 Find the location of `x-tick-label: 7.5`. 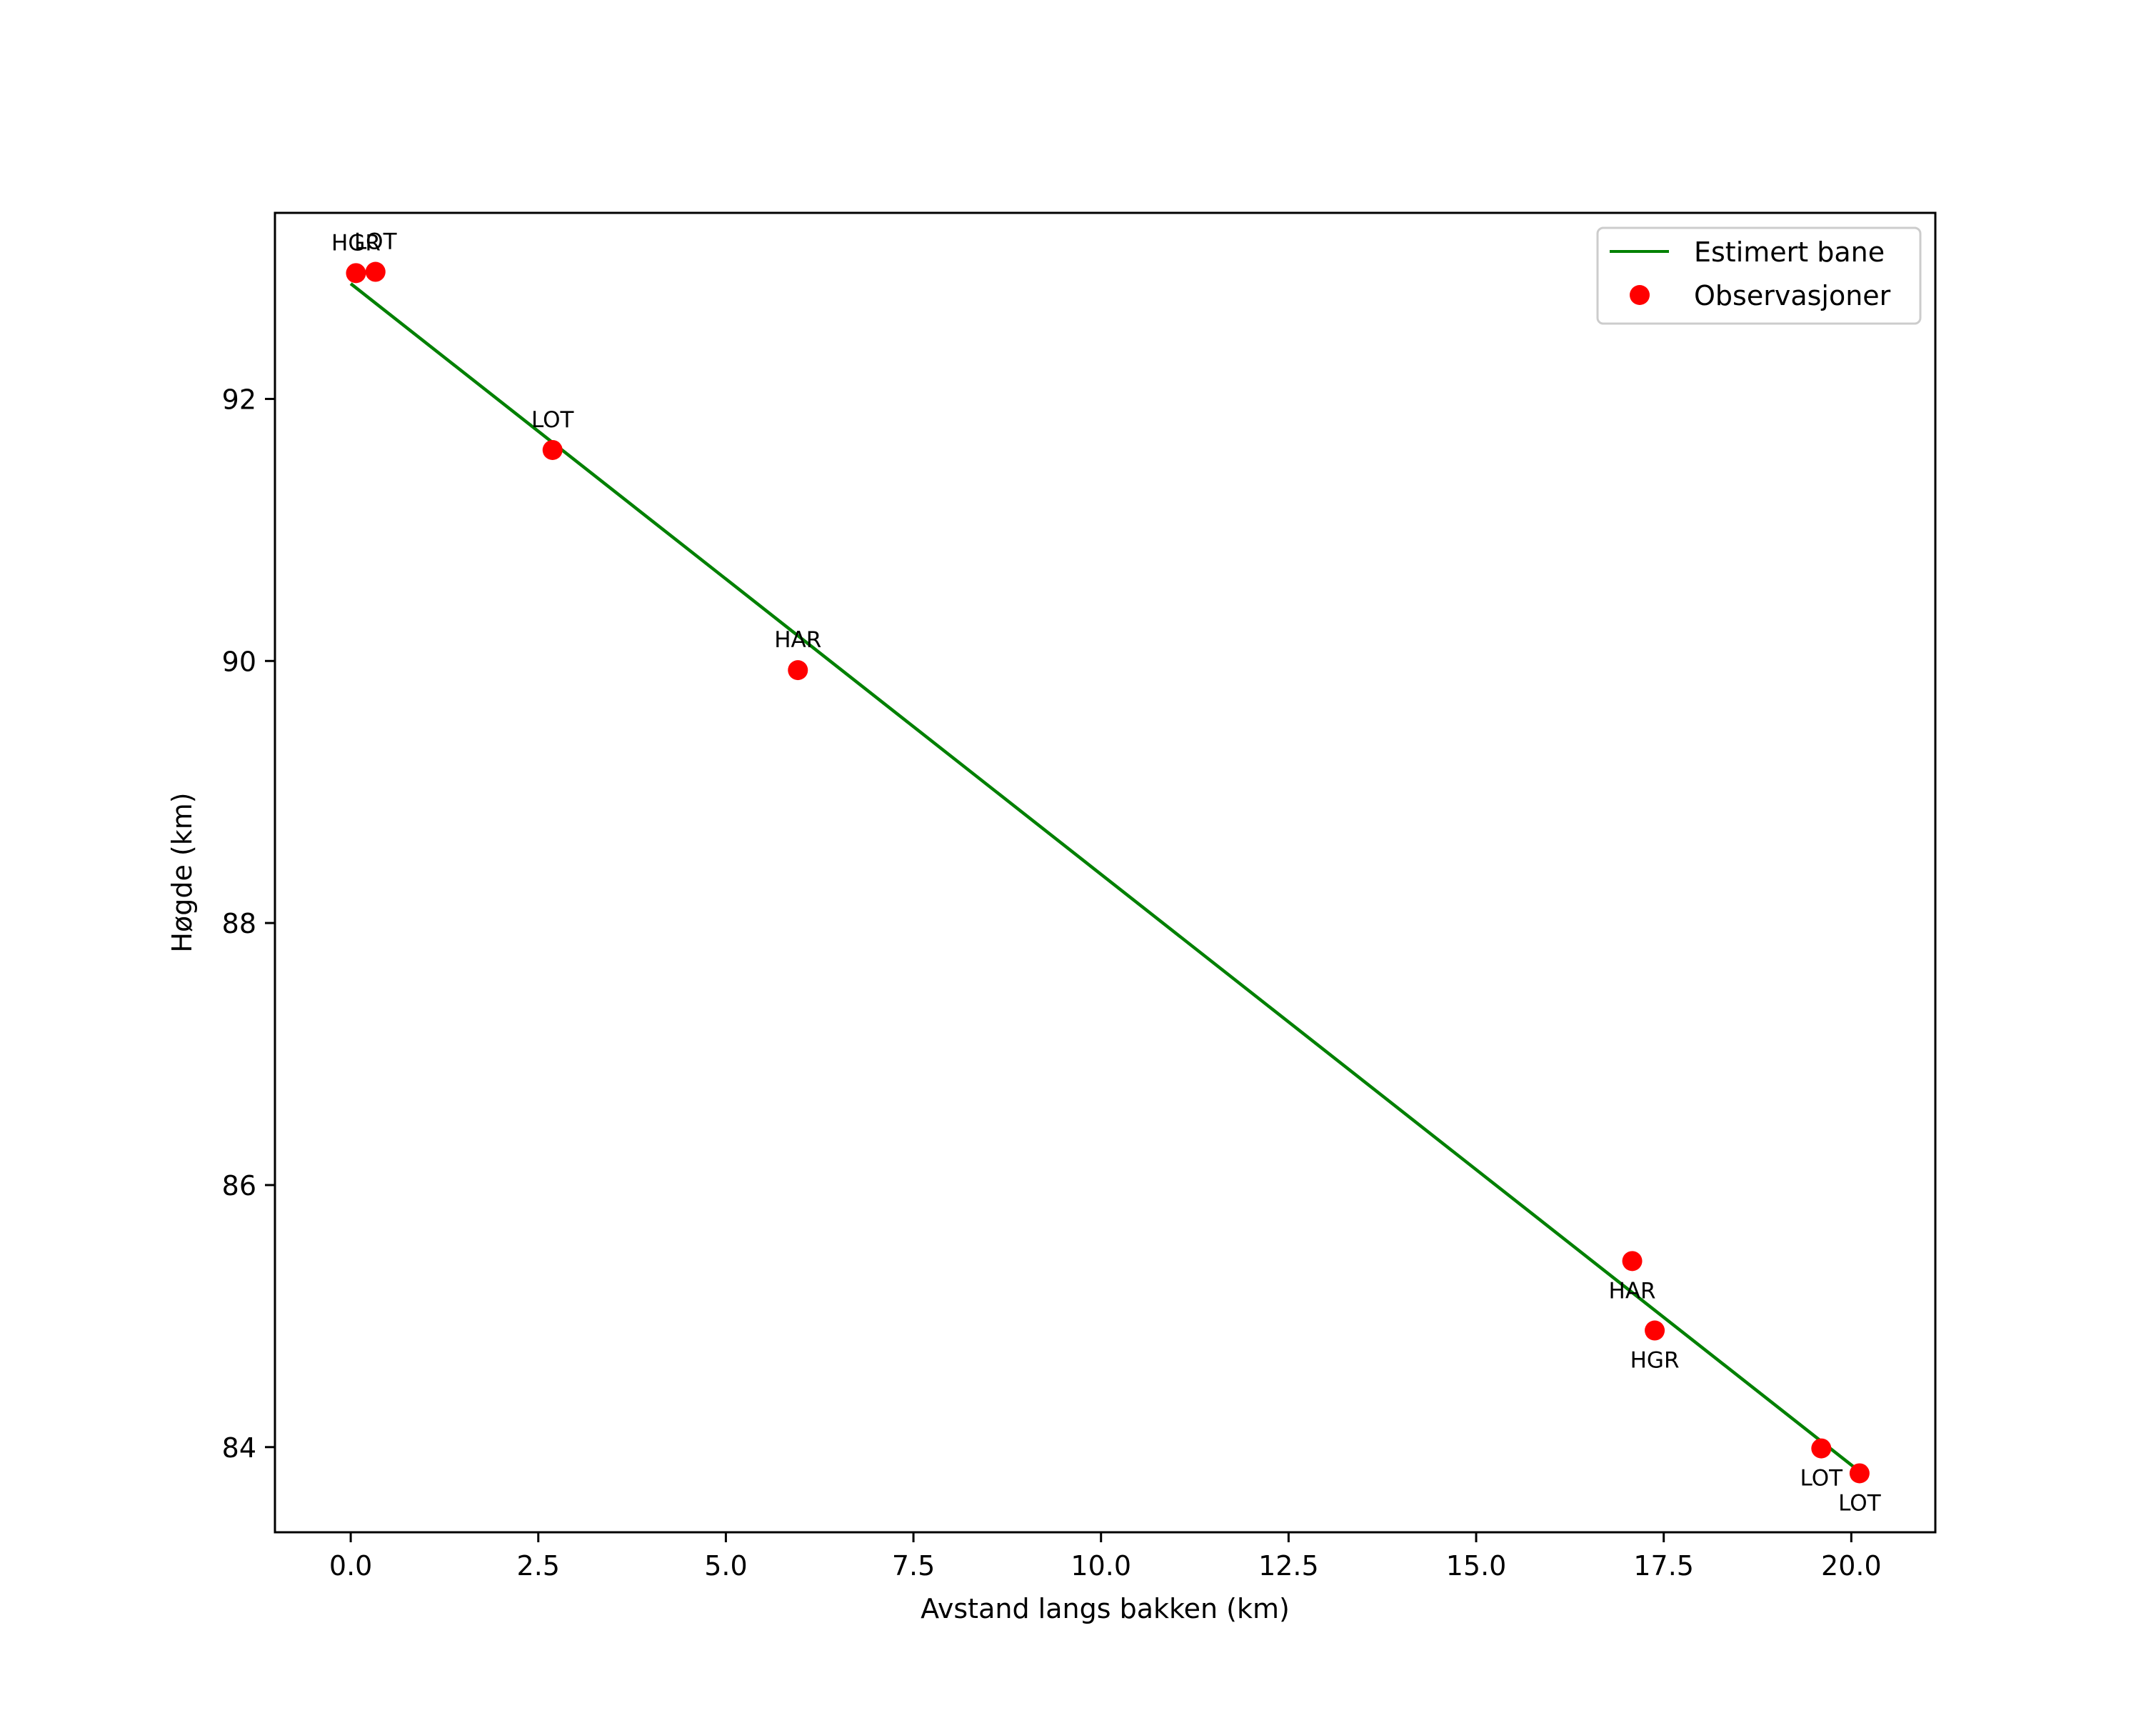

x-tick-label: 7.5 is located at coordinates (914, 1566).